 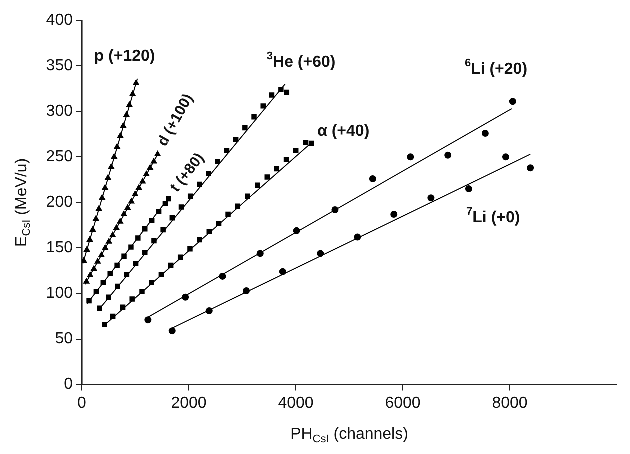 What do you see at coordinates (23, 202) in the screenshot?
I see `y-axis-title: ECsI (MeV/u)` at bounding box center [23, 202].